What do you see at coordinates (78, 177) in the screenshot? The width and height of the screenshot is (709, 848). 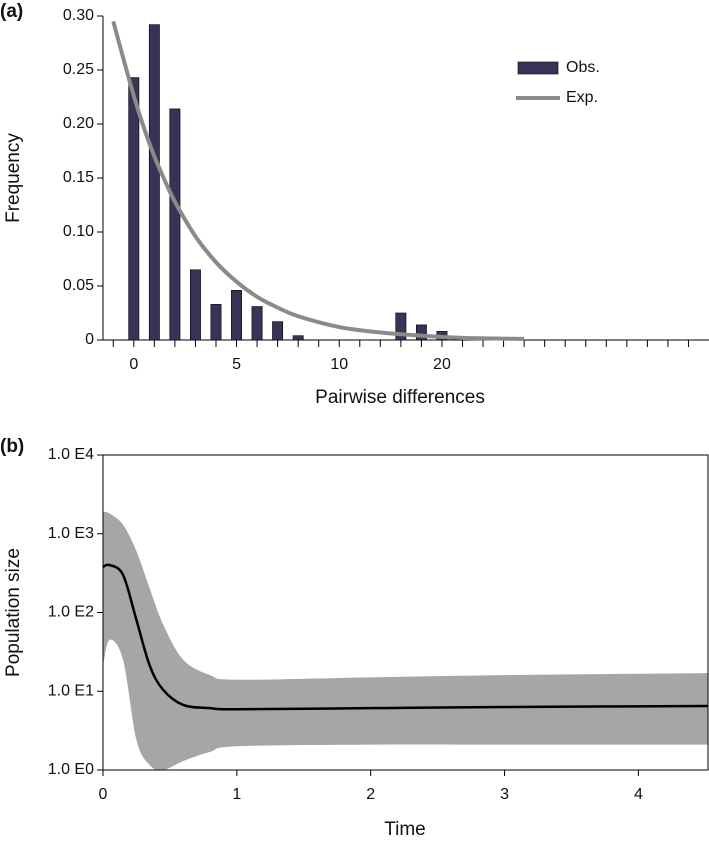 I see `y-tick-label: 0.15` at bounding box center [78, 177].